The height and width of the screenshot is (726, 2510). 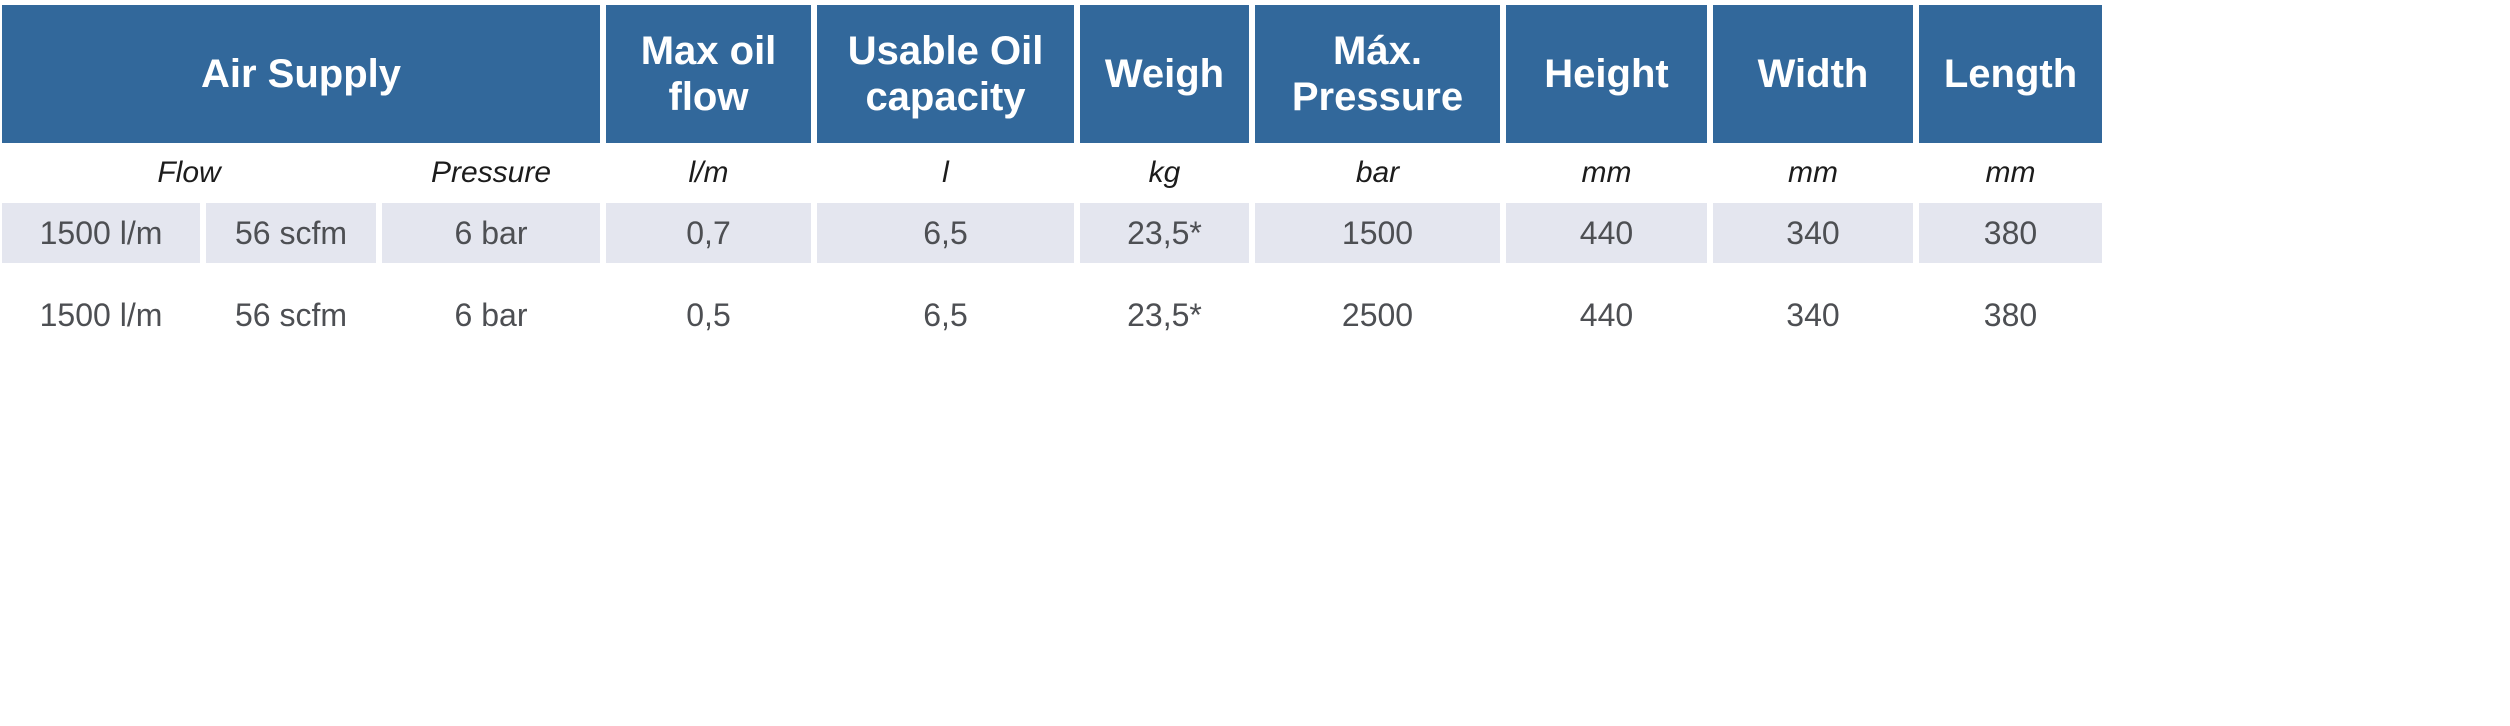 What do you see at coordinates (301, 74) in the screenshot?
I see `header-air-supply: Air Supply` at bounding box center [301, 74].